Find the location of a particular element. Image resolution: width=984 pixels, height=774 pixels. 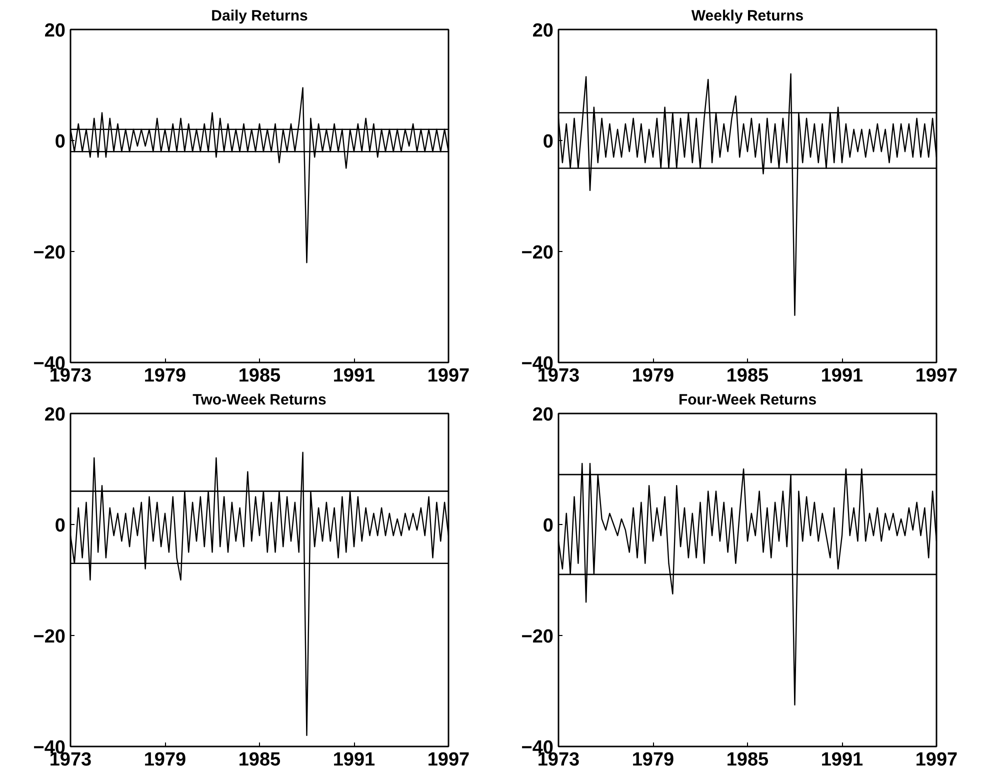

chart-title: Weekly Returns is located at coordinates (747, 16).